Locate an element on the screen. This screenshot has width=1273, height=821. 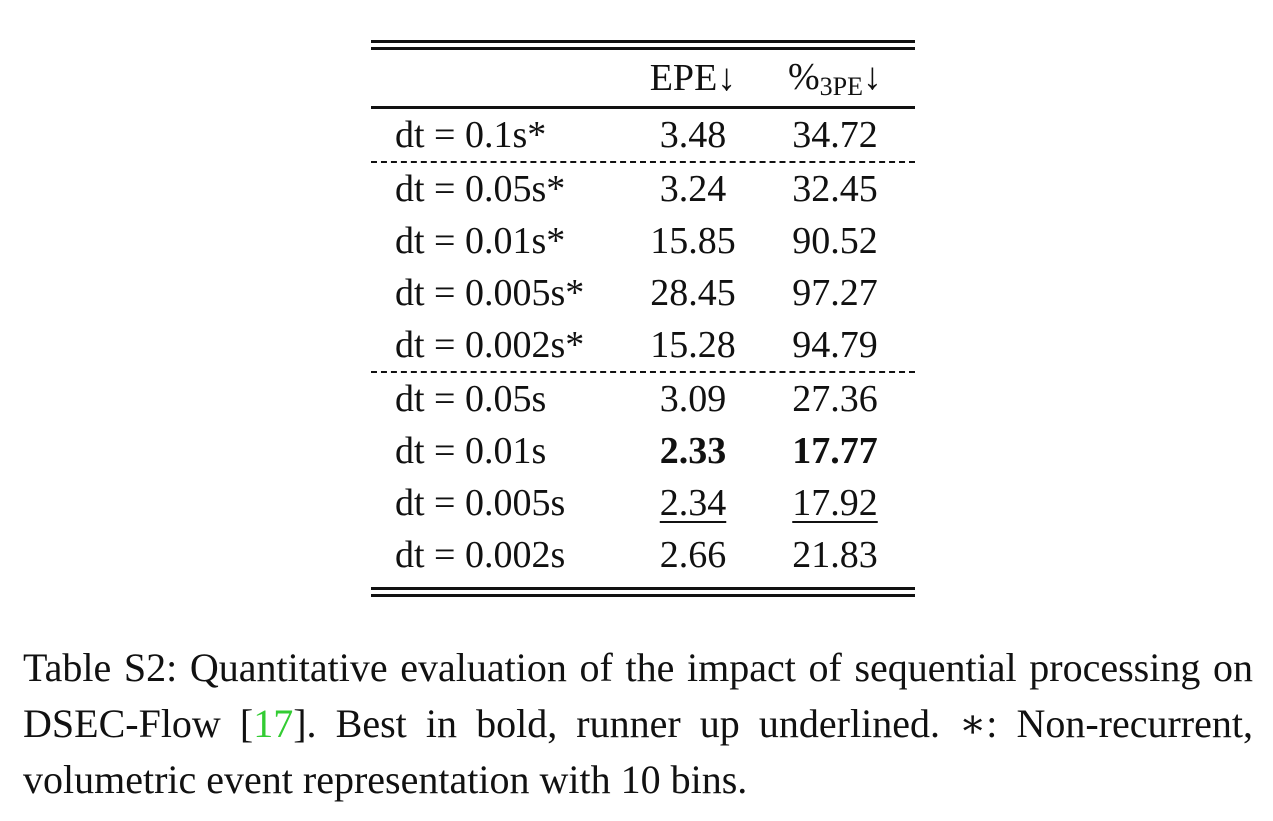
table-row: dt = 0.01s 2.33 17.77 is located at coordinates (643, 451).